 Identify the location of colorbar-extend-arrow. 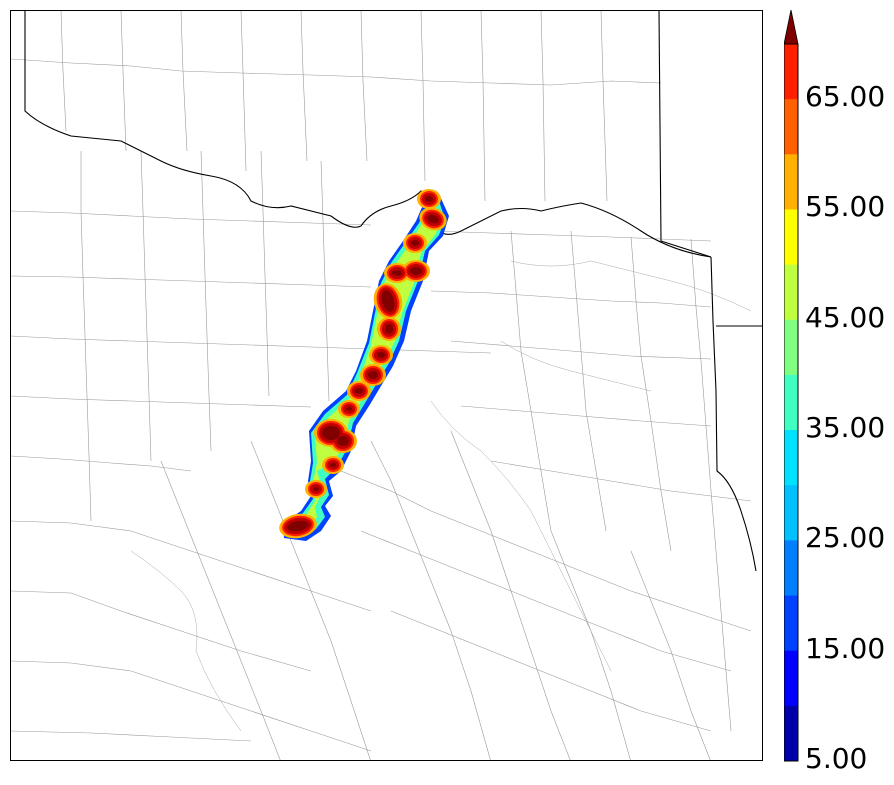
(791, 27).